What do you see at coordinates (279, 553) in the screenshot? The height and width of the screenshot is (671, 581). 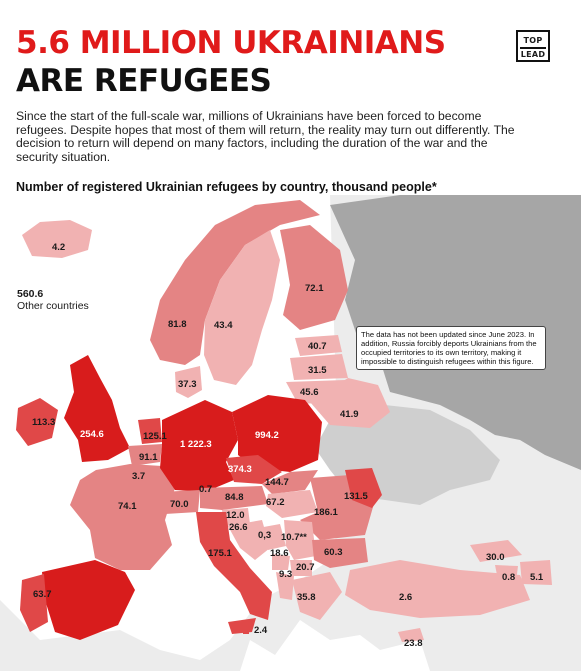 I see `label-montenegro: 18.6` at bounding box center [279, 553].